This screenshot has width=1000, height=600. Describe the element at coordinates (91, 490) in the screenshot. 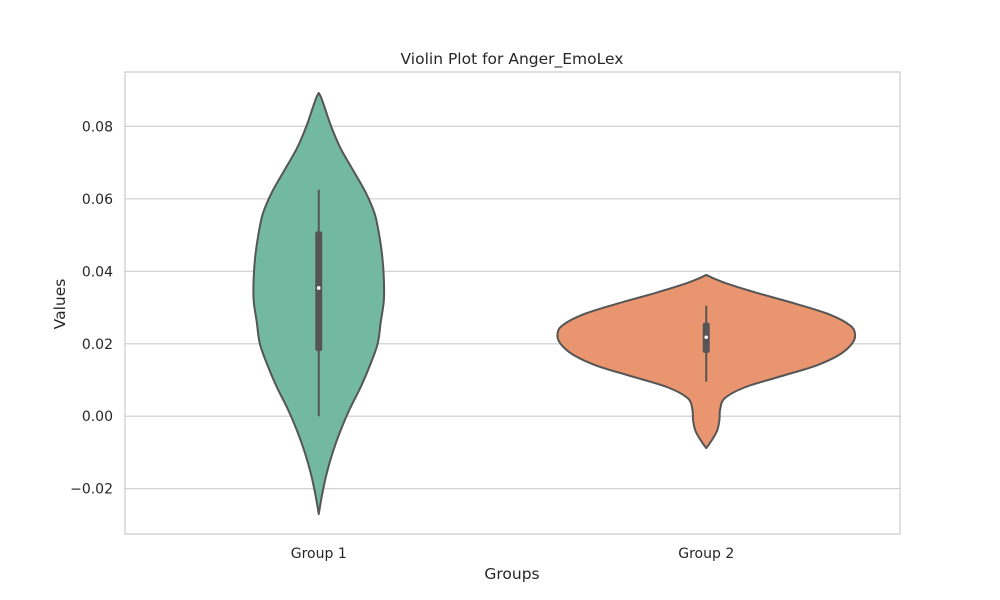

I see `y-tick-label: −0.02` at that location.